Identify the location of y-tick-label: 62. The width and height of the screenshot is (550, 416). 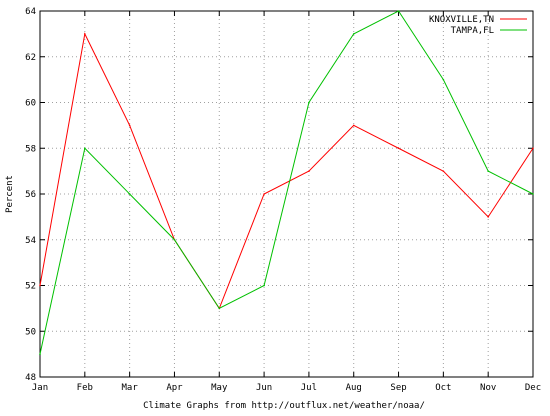
(30, 58).